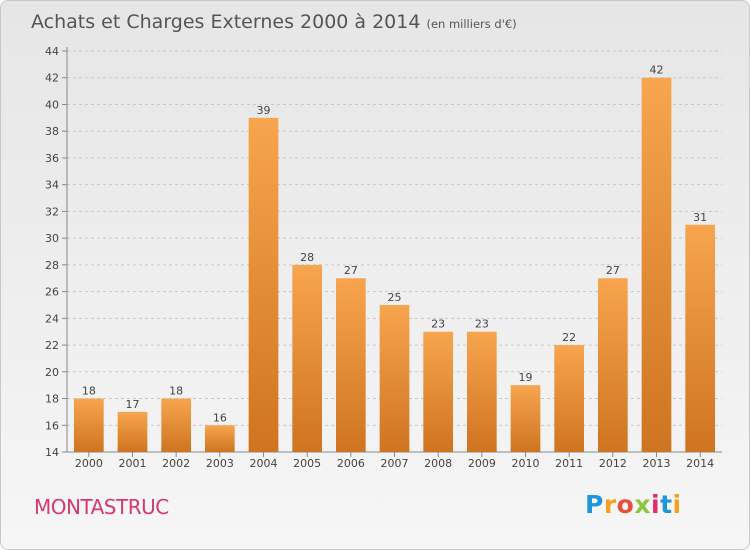  Describe the element at coordinates (52, 318) in the screenshot. I see `y-tick-label: 24` at that location.